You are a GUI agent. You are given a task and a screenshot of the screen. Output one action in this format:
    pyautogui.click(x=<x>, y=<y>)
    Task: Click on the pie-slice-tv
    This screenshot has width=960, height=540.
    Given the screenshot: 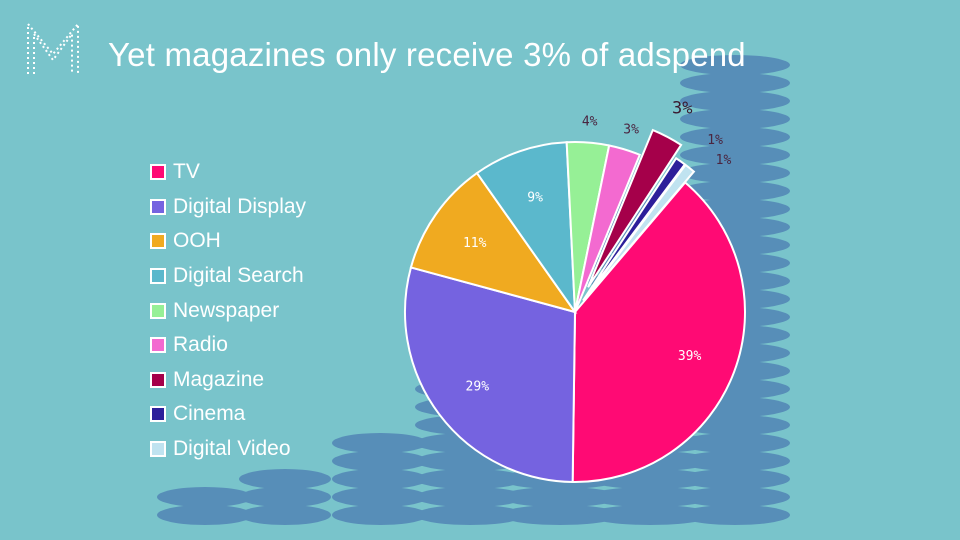 What is the action you would take?
    pyautogui.click(x=658, y=332)
    